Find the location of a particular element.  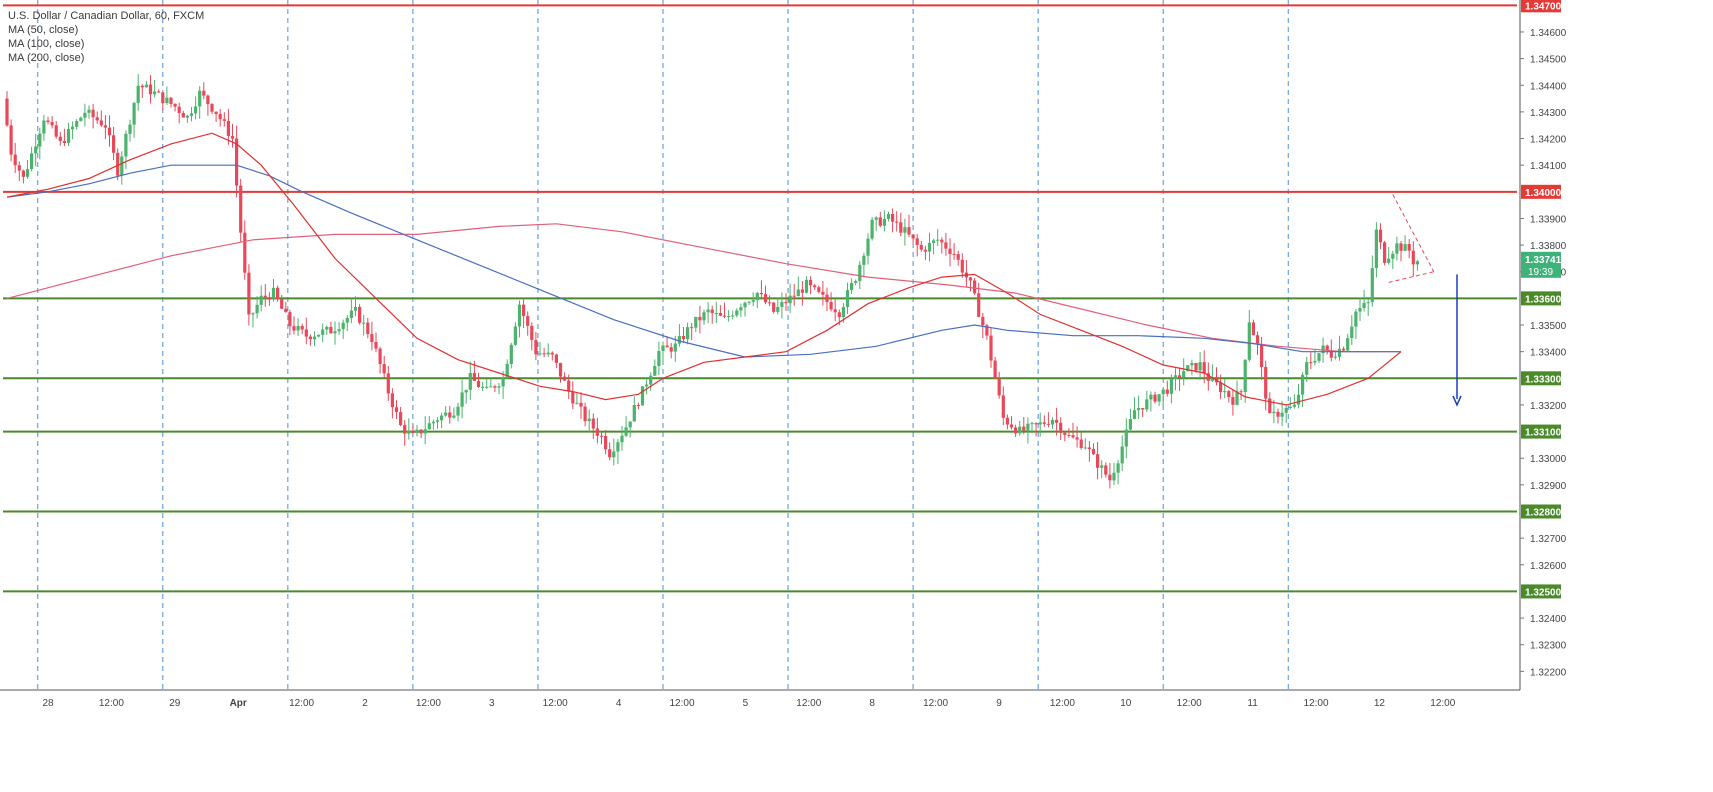

x-tick-label: 29 is located at coordinates (175, 703).